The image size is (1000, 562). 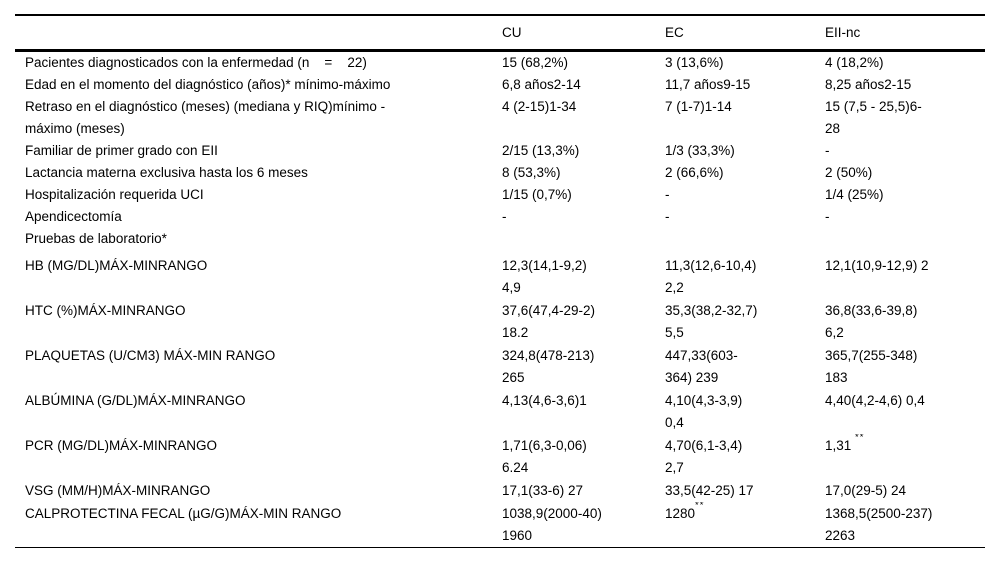 I want to click on row-label: CALPROTECTINA FECAL (µG/G)MÁX-MIN RANGO, so click(x=183, y=513).